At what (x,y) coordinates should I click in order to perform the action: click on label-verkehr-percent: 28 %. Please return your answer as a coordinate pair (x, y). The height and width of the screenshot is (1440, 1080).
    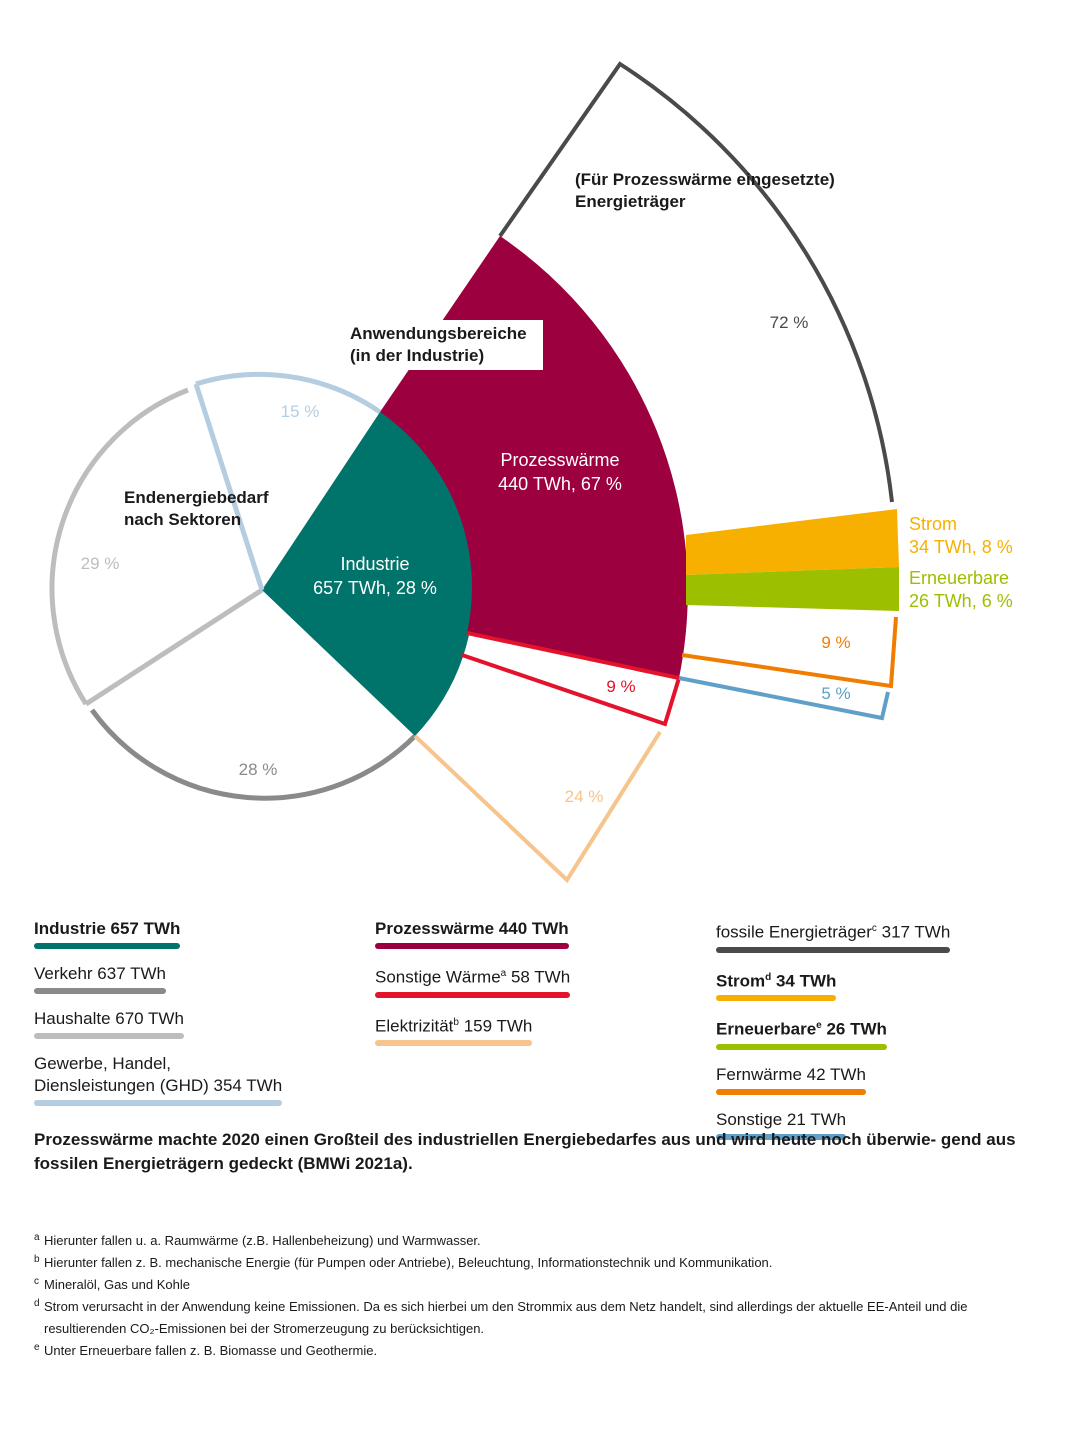
    Looking at the image, I should click on (258, 769).